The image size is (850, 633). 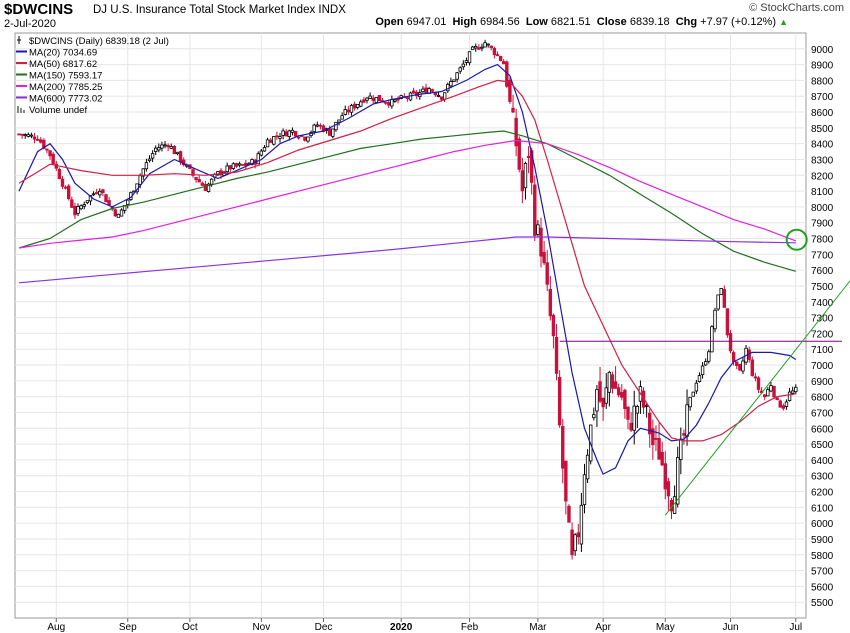 What do you see at coordinates (538, 627) in the screenshot?
I see `x-tick-label: Mar` at bounding box center [538, 627].